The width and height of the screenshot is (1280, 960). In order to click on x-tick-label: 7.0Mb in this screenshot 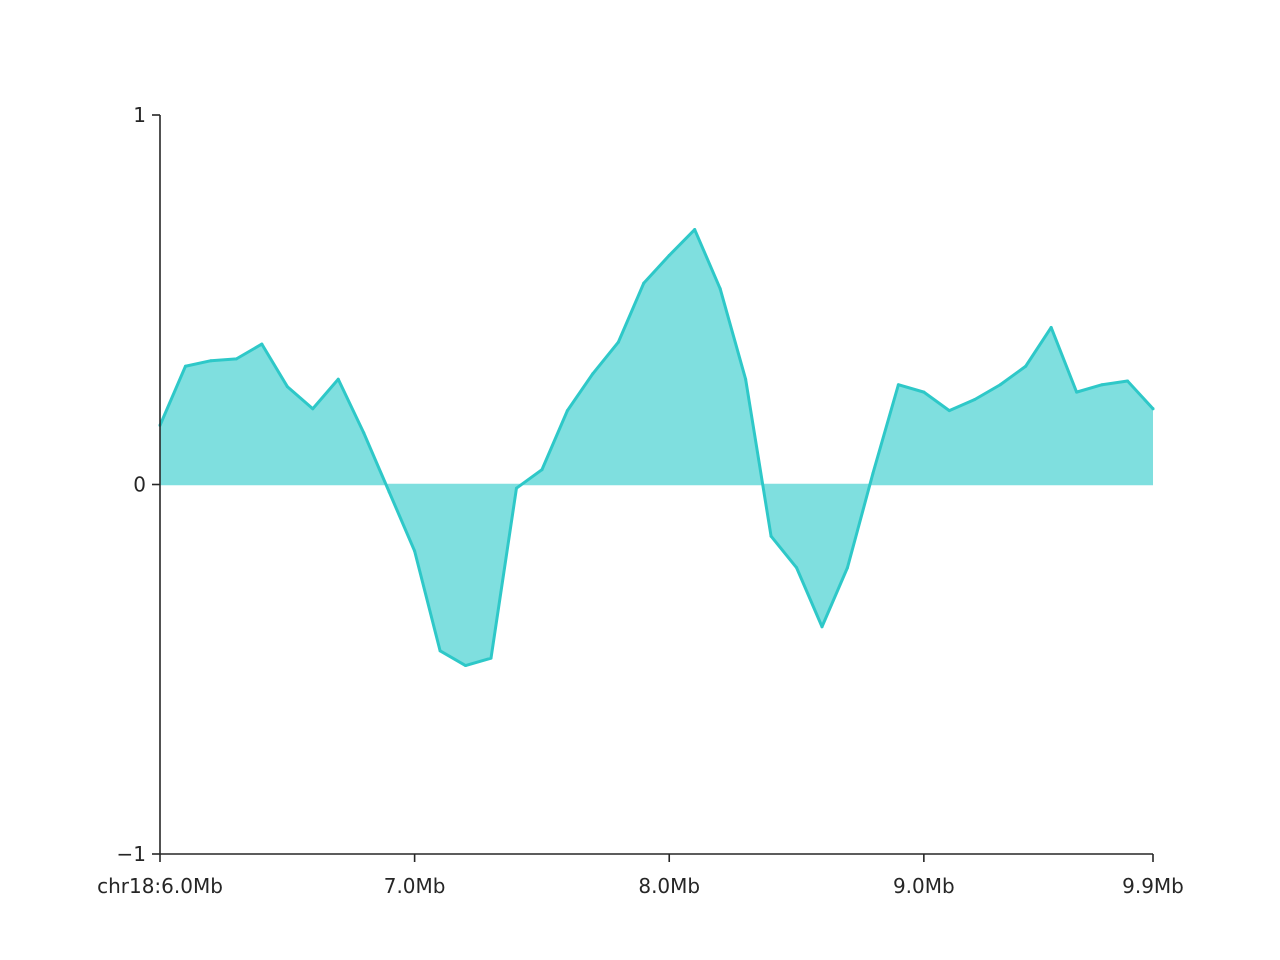, I will do `click(415, 886)`.